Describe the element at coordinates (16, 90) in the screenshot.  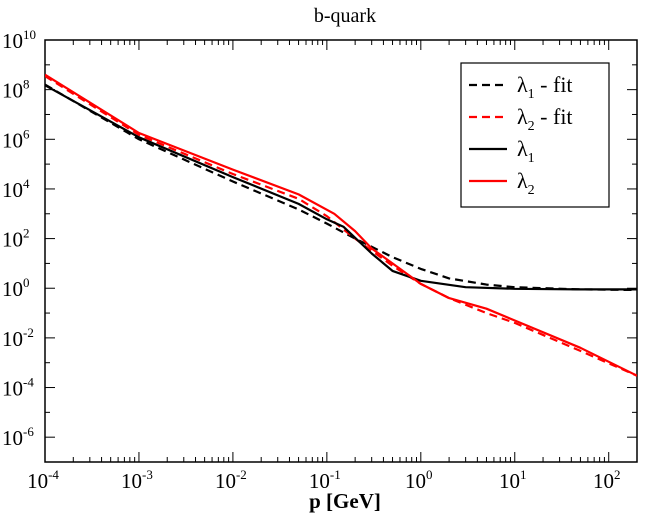
I see `y-tick-label: 10⁸` at that location.